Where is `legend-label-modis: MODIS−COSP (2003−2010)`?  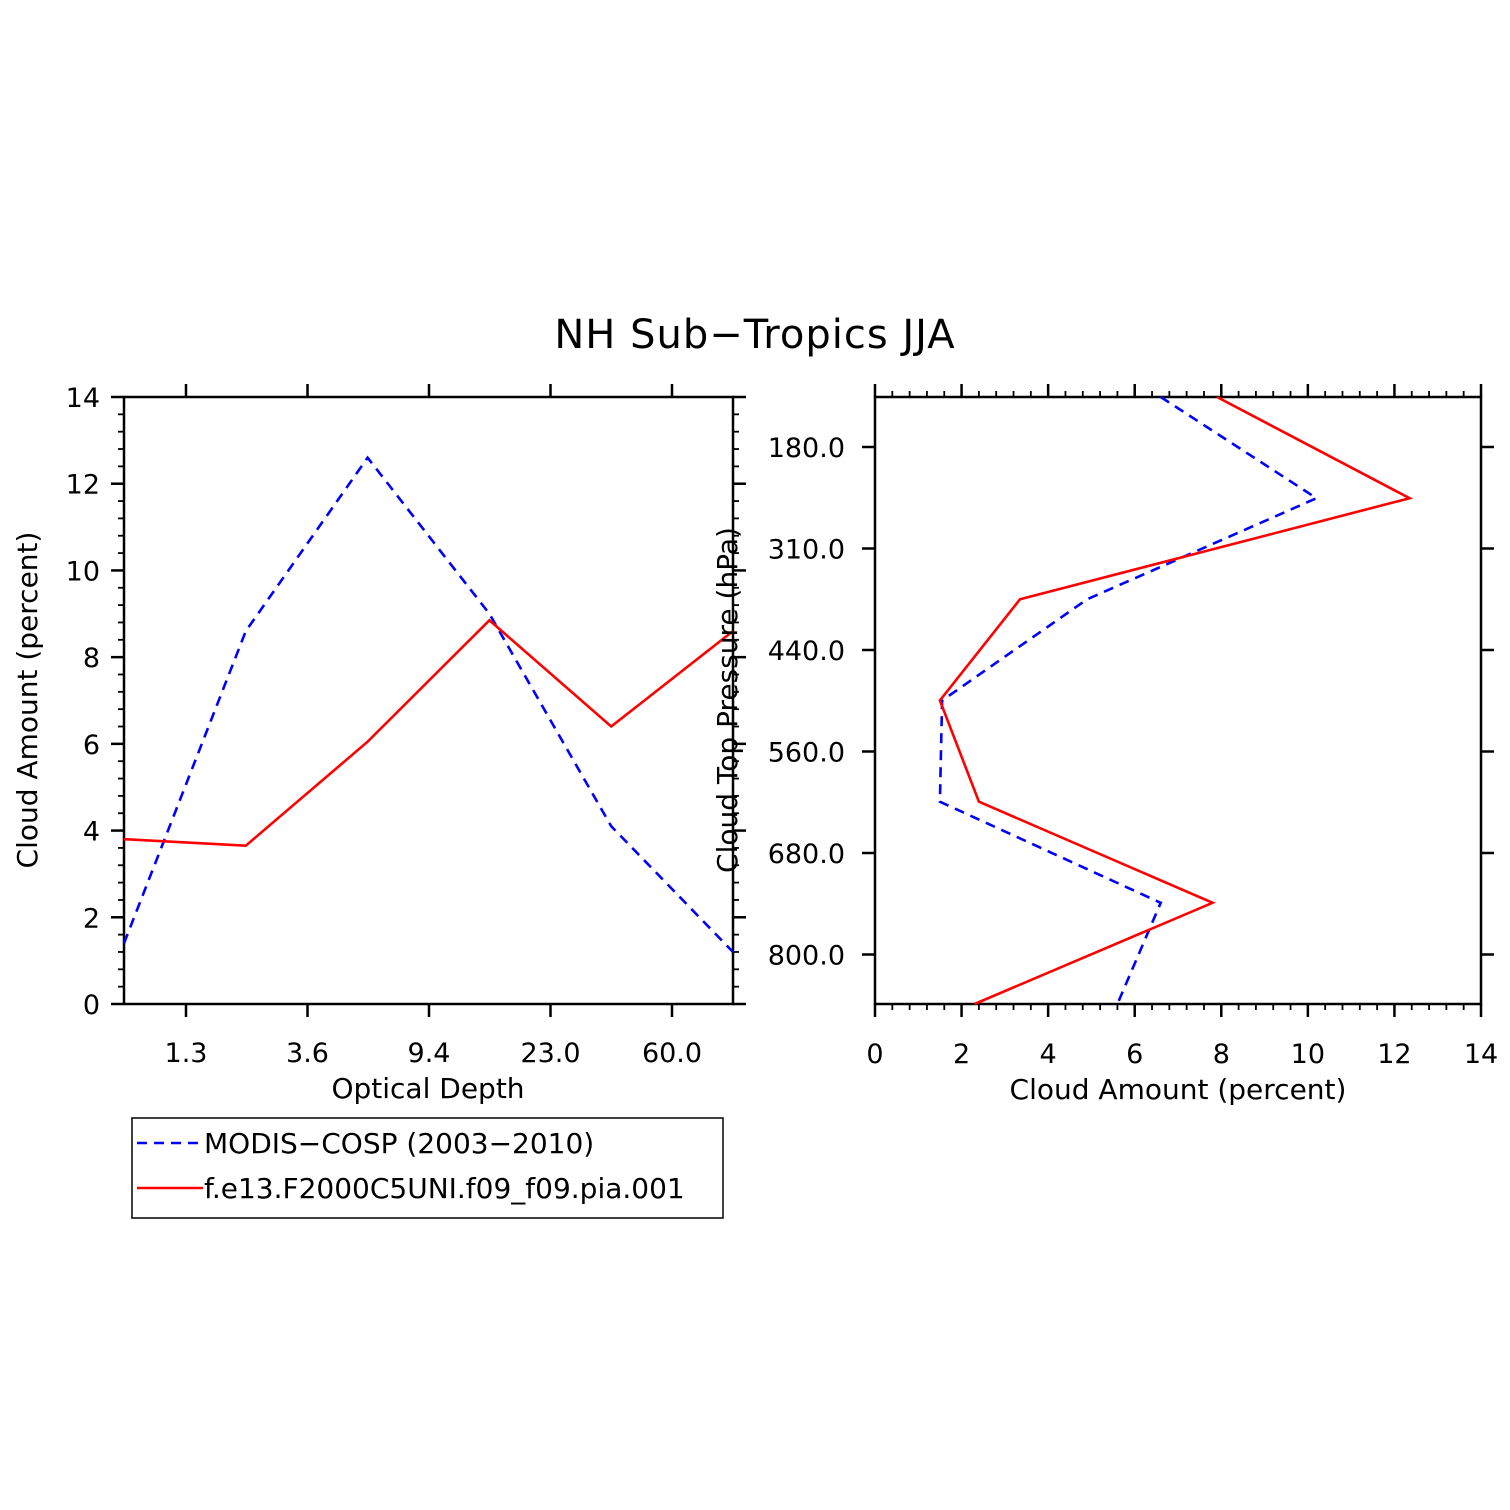
legend-label-modis: MODIS−COSP (2003−2010) is located at coordinates (399, 1143).